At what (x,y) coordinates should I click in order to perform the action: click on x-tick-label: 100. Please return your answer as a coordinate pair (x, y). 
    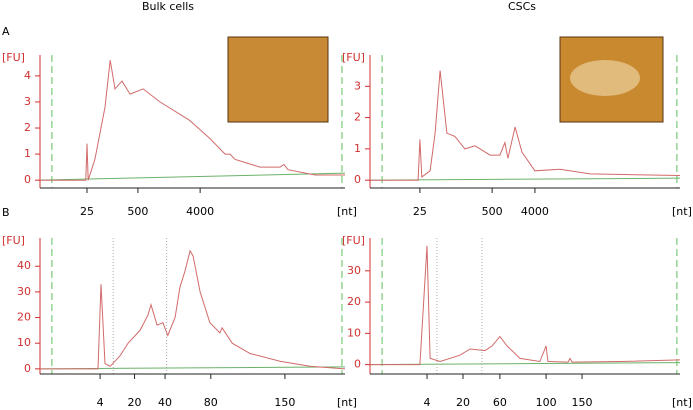
    Looking at the image, I should click on (546, 402).